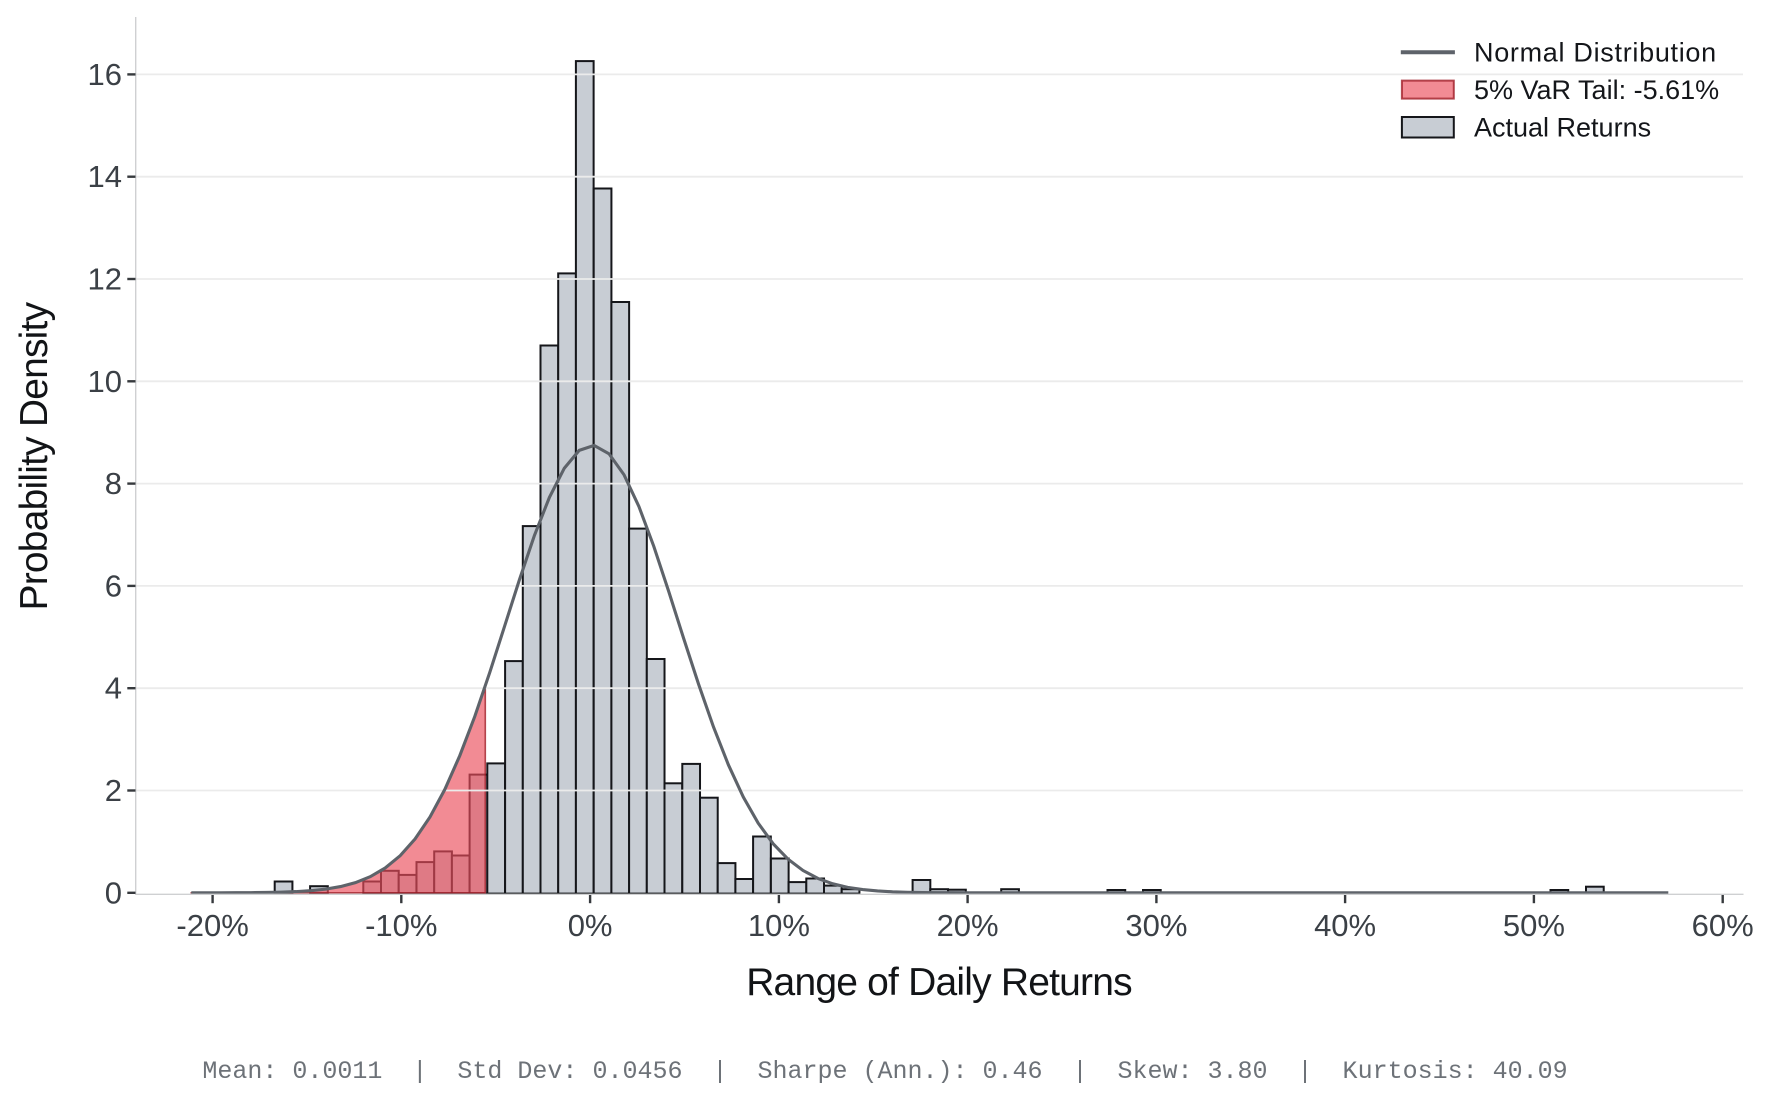  I want to click on svg-text: 10%, so click(779, 925).